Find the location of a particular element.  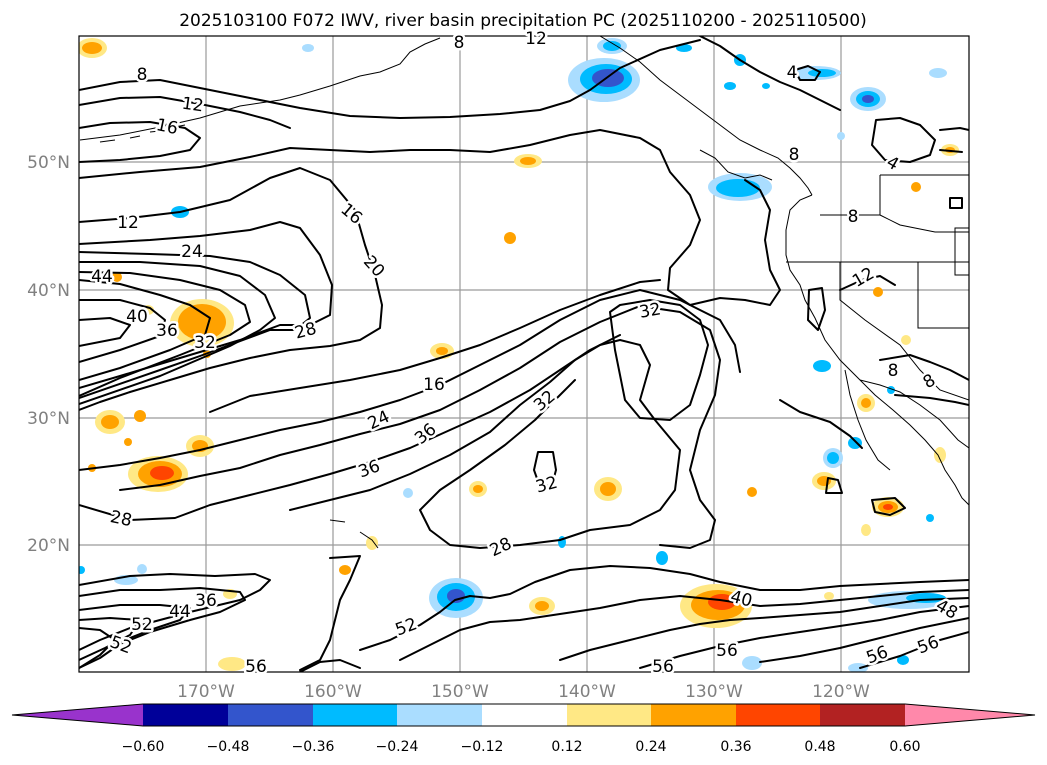

colorbar-extension-high is located at coordinates (970, 715).